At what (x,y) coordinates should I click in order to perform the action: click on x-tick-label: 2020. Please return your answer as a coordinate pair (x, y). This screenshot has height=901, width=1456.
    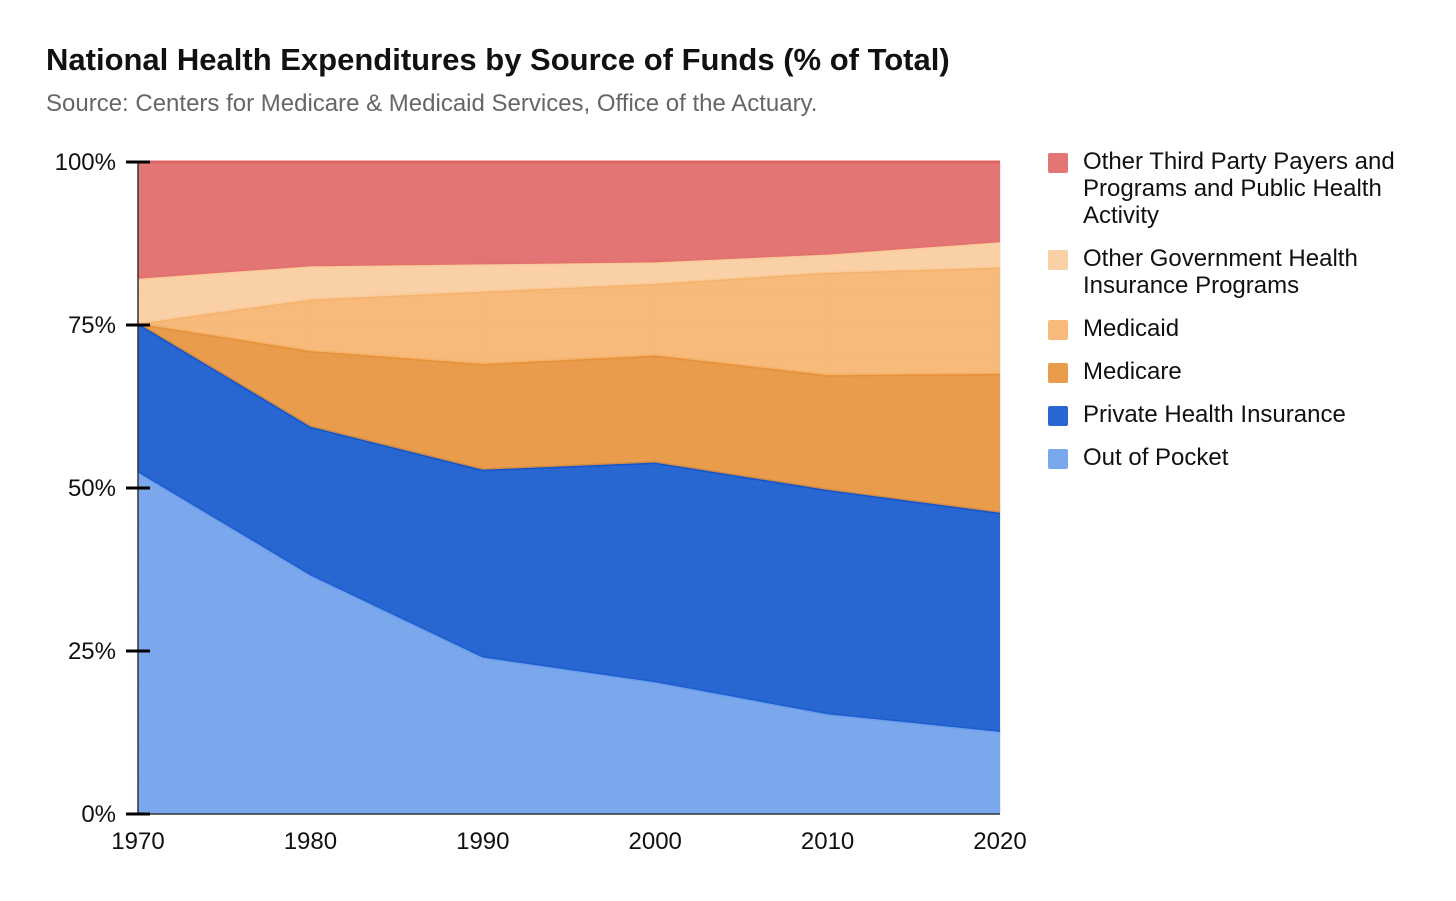
    Looking at the image, I should click on (999, 841).